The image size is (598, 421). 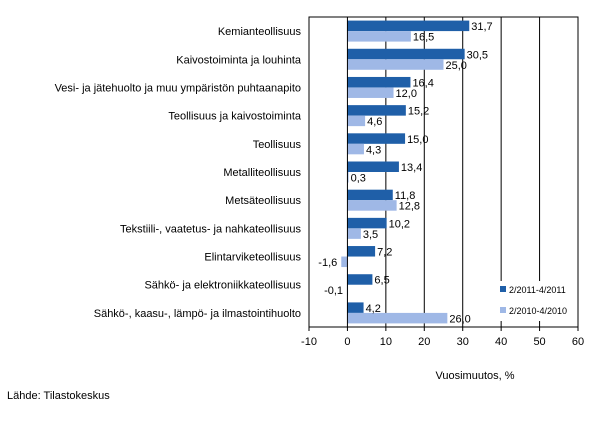 What do you see at coordinates (481, 27) in the screenshot?
I see `value-label: 31,7` at bounding box center [481, 27].